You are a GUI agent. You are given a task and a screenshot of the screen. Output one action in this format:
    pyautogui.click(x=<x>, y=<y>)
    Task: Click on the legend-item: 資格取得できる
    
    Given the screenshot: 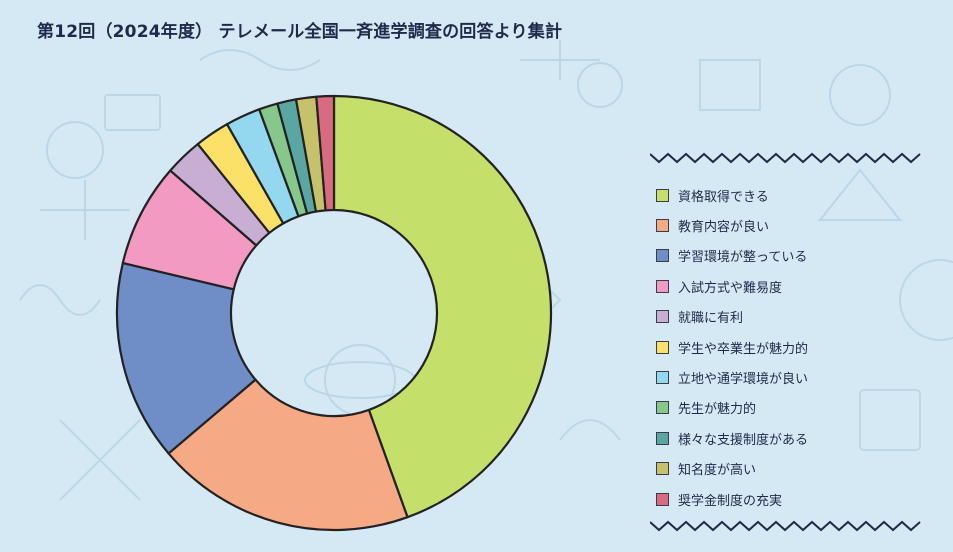 What is the action you would take?
    pyautogui.click(x=732, y=195)
    